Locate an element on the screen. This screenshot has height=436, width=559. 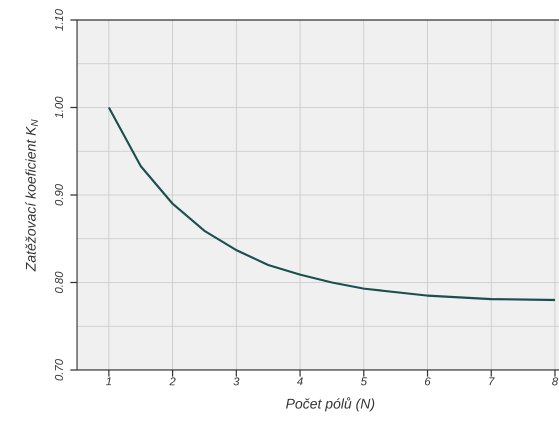
y-tick-label: 0.70 is located at coordinates (58, 370).